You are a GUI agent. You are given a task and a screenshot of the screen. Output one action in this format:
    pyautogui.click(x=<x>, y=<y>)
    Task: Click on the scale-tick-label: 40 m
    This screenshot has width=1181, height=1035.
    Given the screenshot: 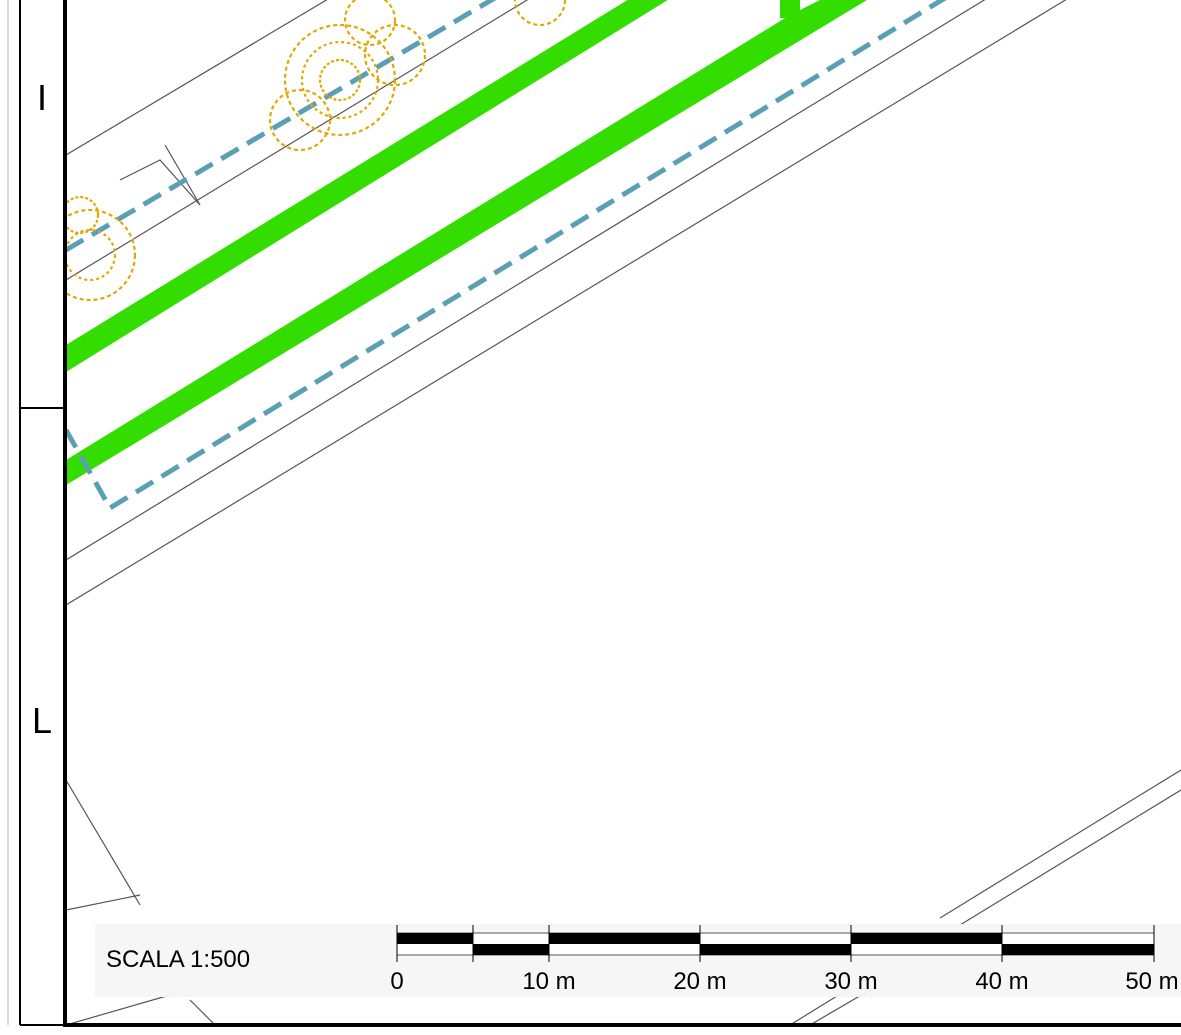 What is the action you would take?
    pyautogui.click(x=1002, y=981)
    